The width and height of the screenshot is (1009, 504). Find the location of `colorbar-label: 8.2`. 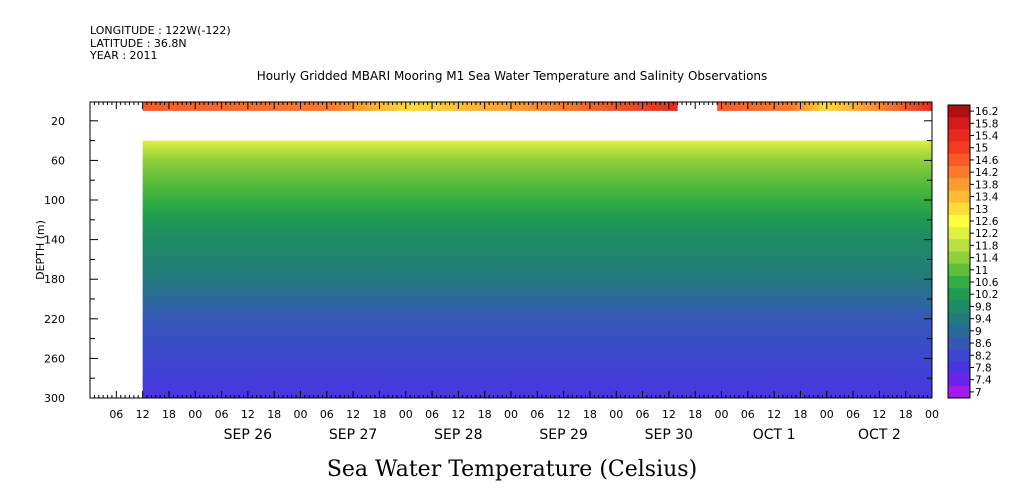

colorbar-label: 8.2 is located at coordinates (983, 356).